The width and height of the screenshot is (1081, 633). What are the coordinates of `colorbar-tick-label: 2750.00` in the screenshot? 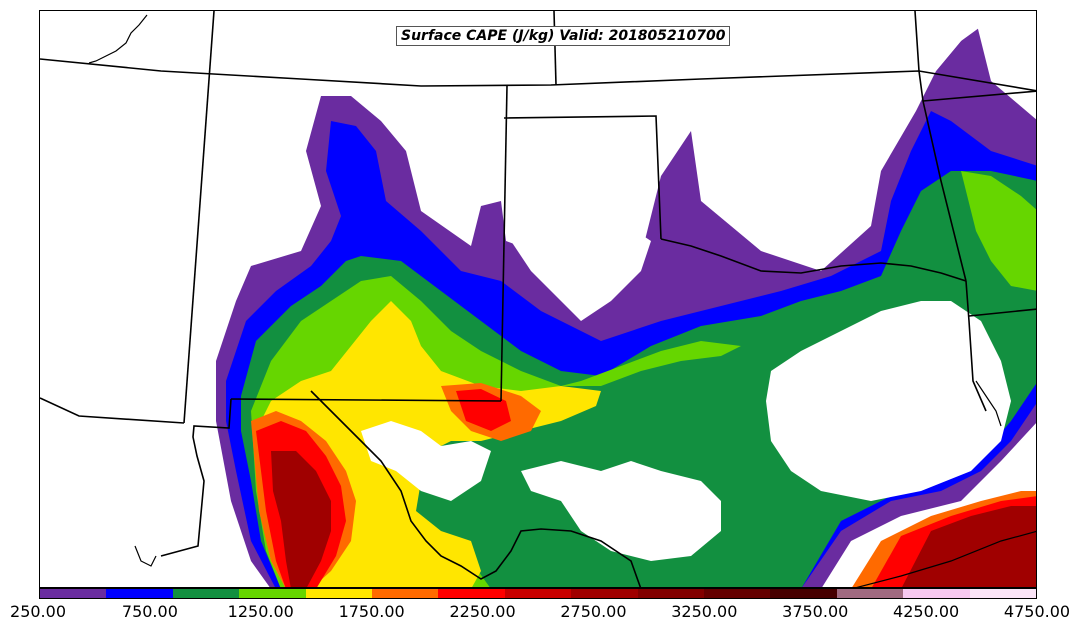 It's located at (593, 611).